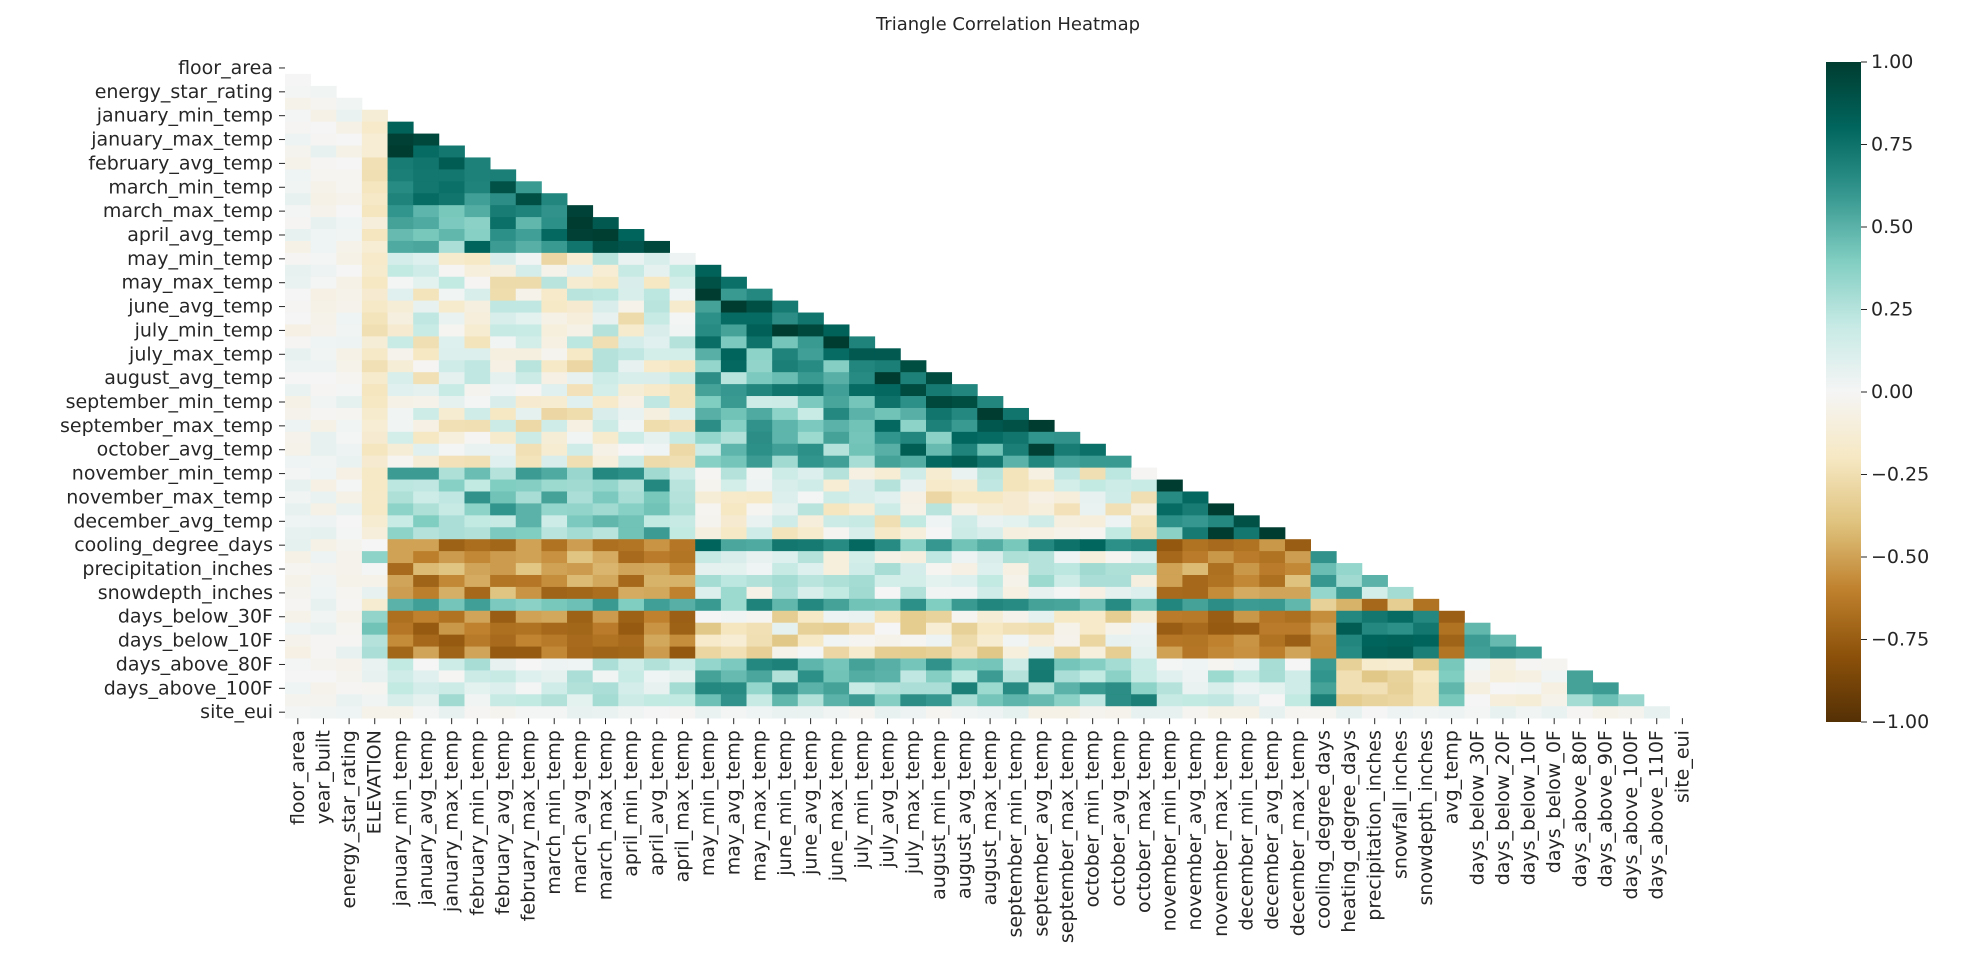  I want to click on y-tick-label: june_avg_temp, so click(200, 307).